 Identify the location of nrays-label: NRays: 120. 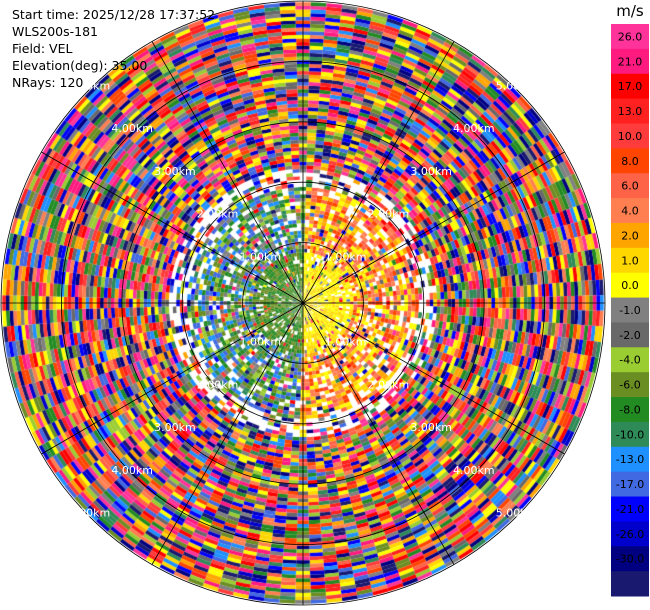
(48, 82).